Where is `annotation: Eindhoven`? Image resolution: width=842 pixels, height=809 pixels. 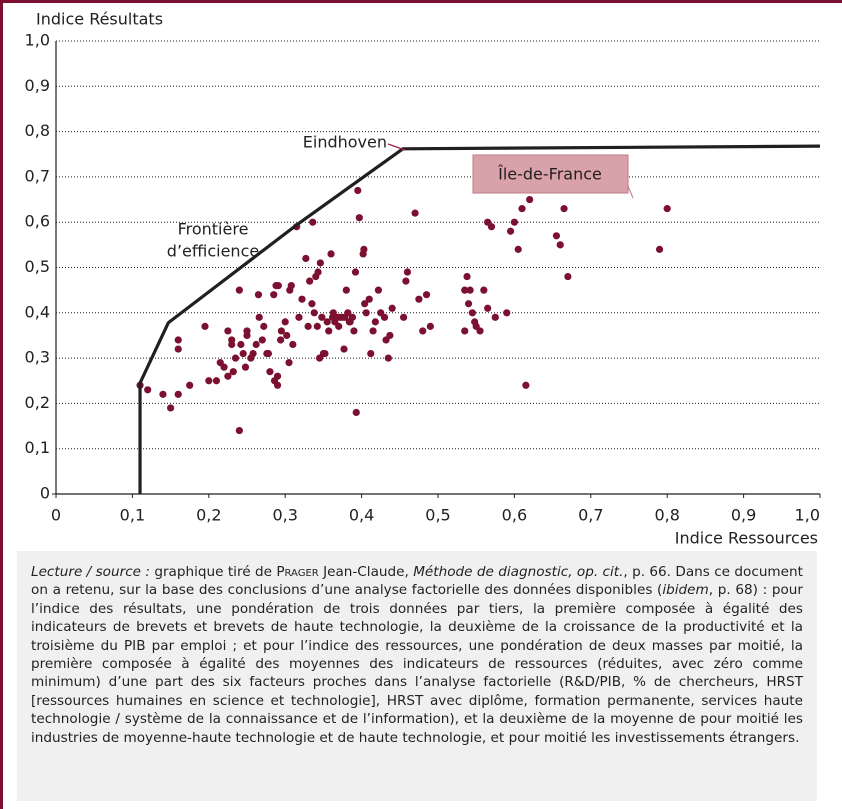
annotation: Eindhoven is located at coordinates (345, 142).